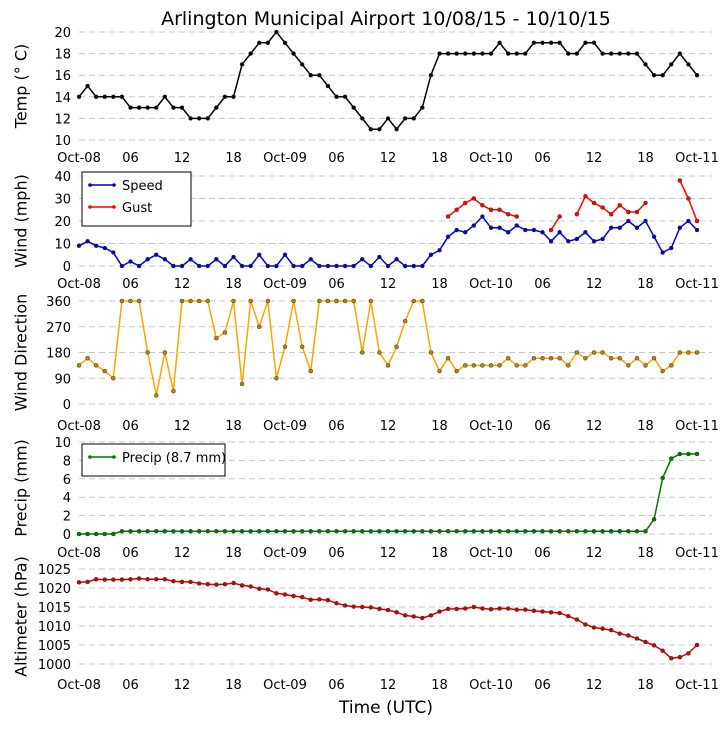 This screenshot has width=724, height=729. I want to click on x-tick-label: Oct-09, so click(285, 553).